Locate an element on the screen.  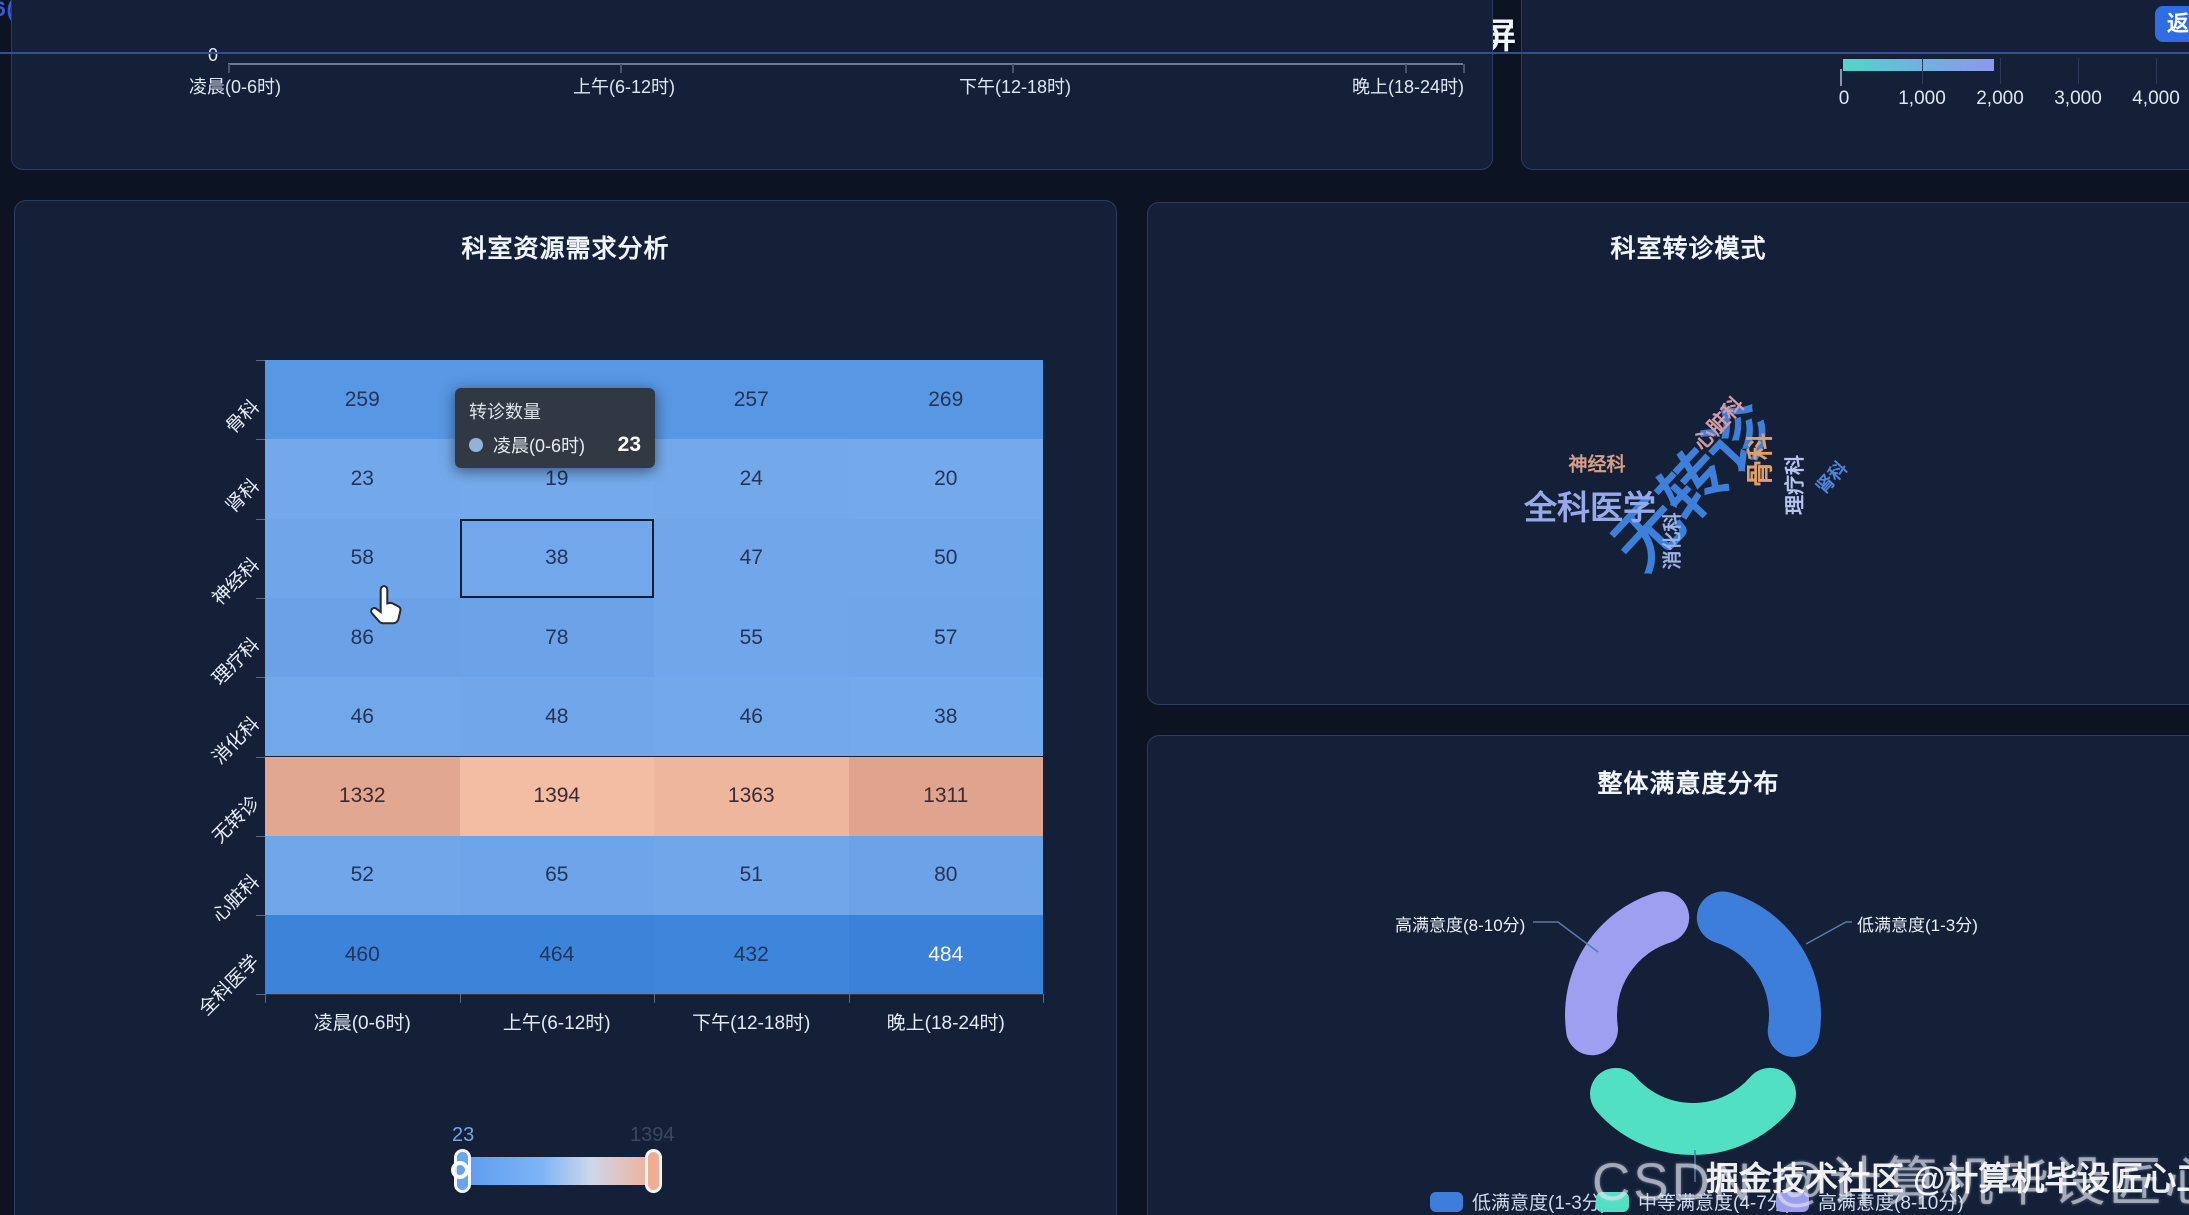
heatmap-cell: 80 is located at coordinates (945, 875).